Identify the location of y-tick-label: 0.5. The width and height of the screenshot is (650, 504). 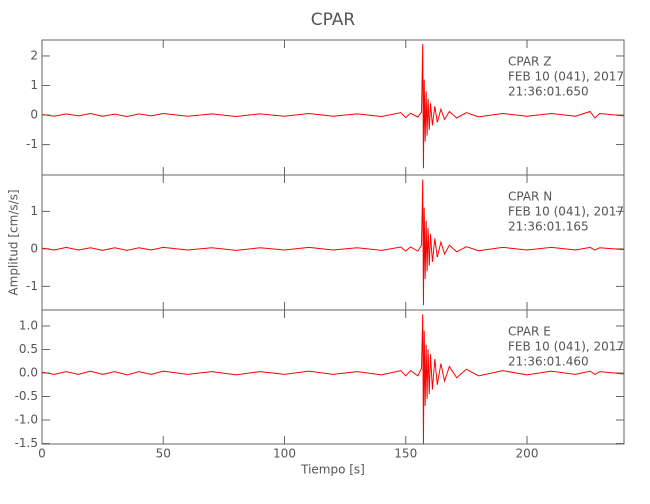
(28, 349).